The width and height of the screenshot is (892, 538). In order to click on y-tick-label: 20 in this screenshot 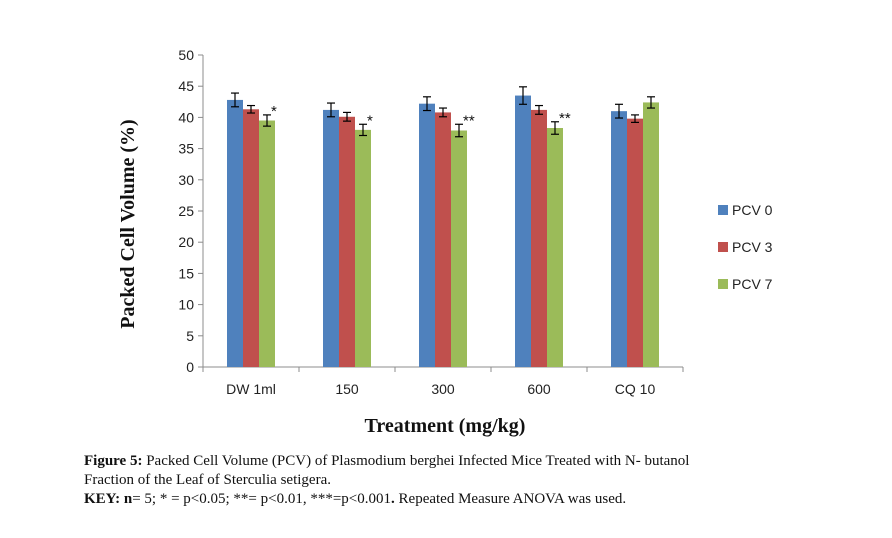, I will do `click(186, 242)`.